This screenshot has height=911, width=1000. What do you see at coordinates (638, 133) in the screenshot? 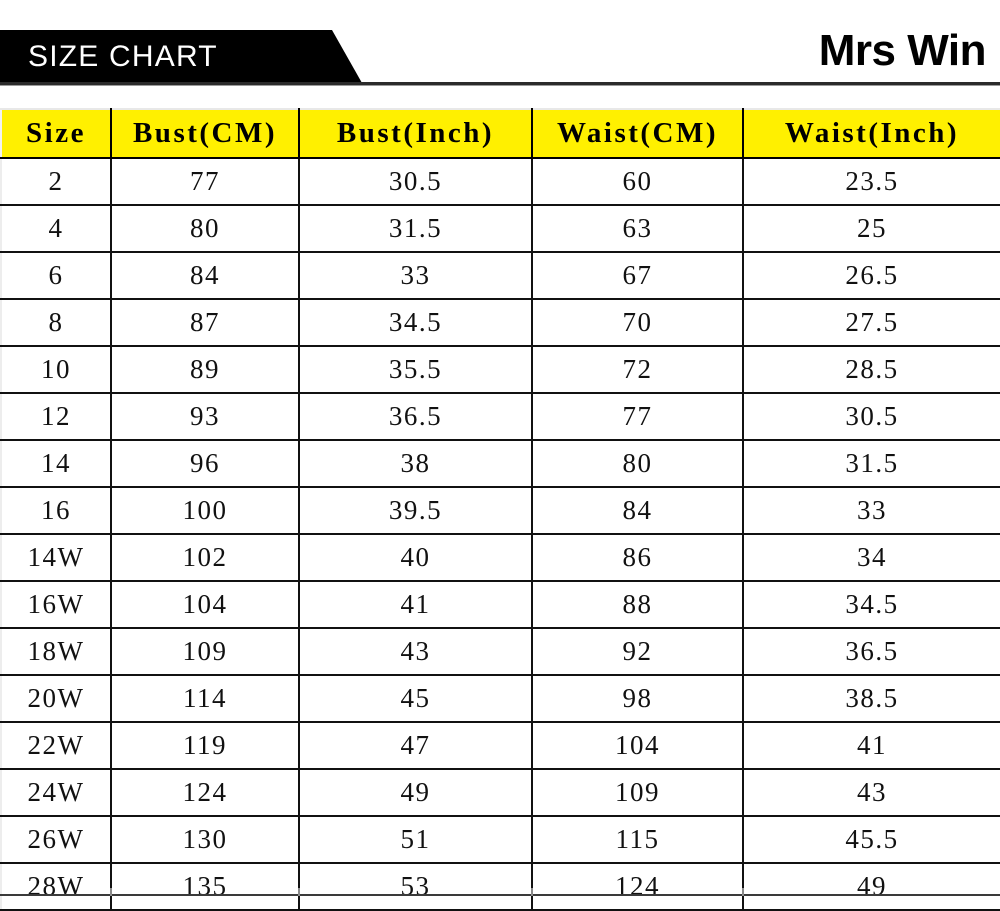
I see `column-header-waist-cm: Waist(CM)` at bounding box center [638, 133].